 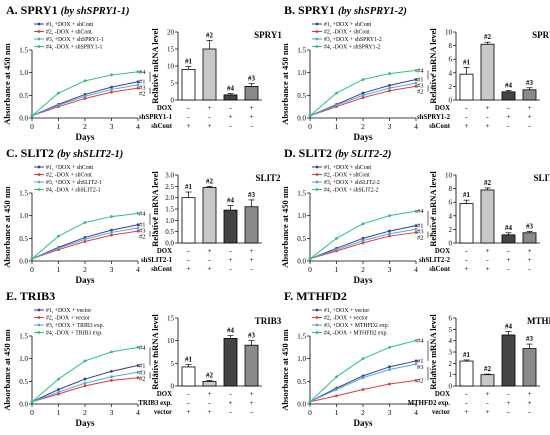 What do you see at coordinates (451, 189) in the screenshot?
I see `bar-y-tick-label: 8` at bounding box center [451, 189].